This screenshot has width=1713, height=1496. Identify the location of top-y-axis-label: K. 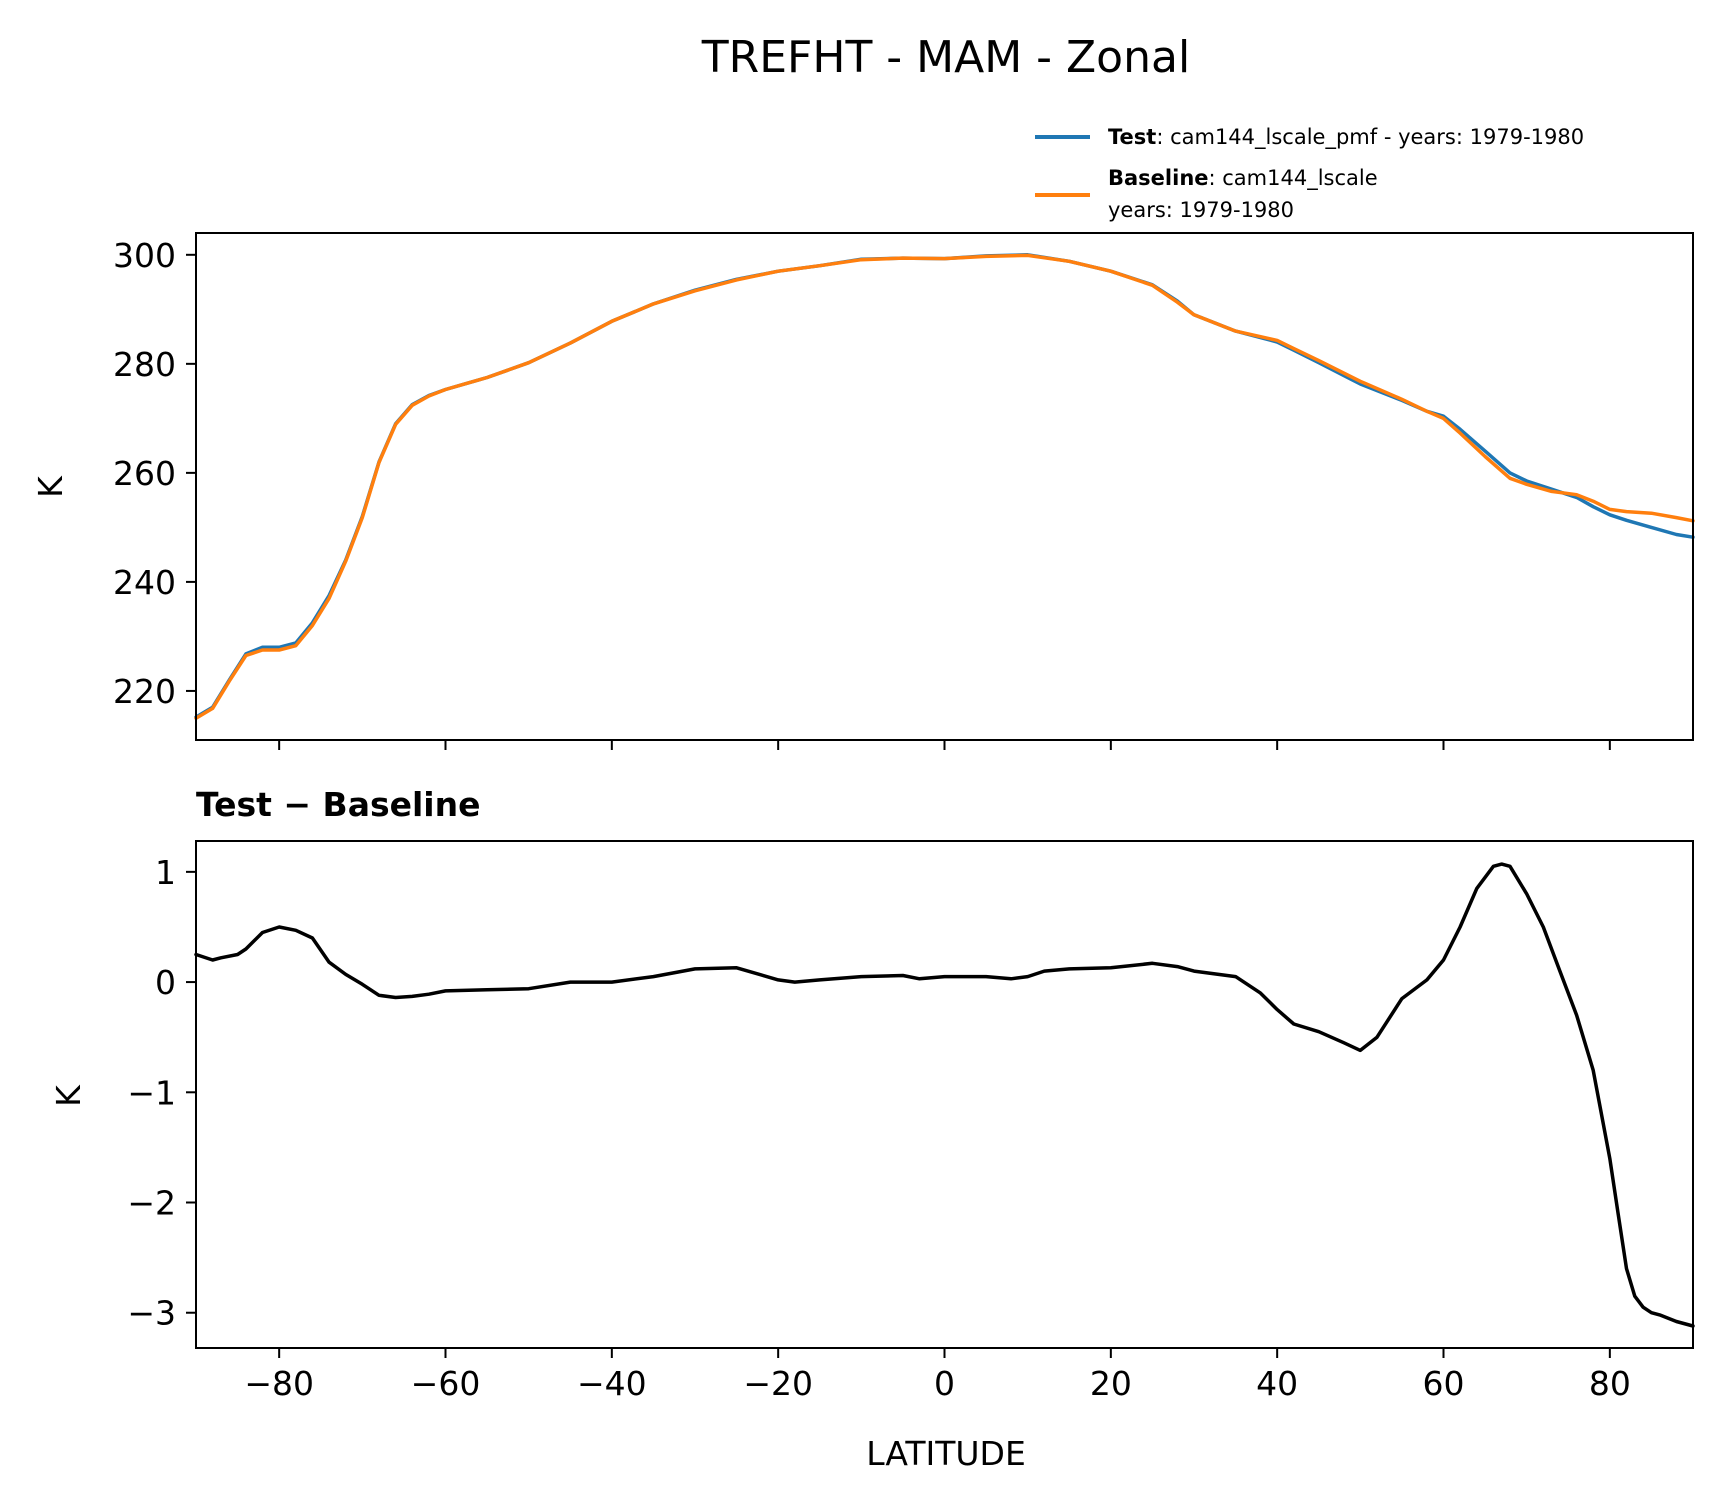
(50, 486).